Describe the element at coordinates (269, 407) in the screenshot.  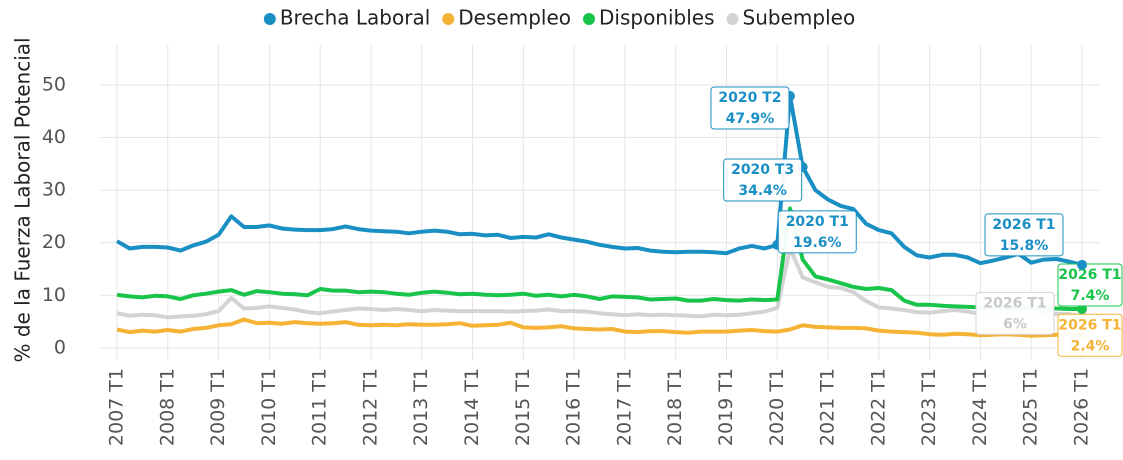
I see `x-tick-label: 2010 T1` at that location.